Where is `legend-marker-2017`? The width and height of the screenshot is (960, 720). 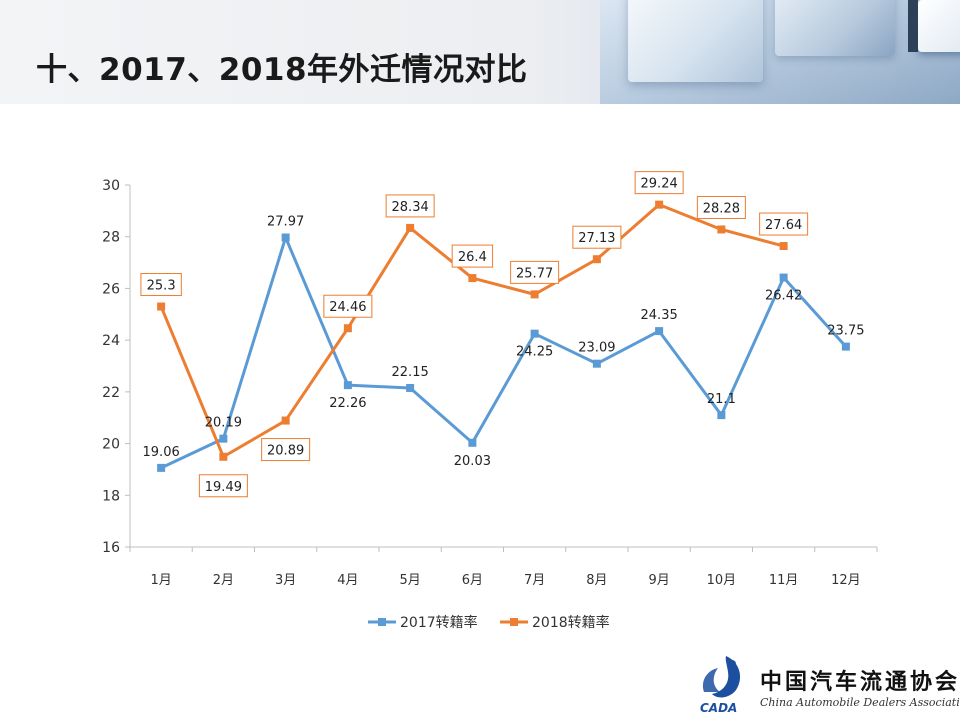 legend-marker-2017 is located at coordinates (382, 622).